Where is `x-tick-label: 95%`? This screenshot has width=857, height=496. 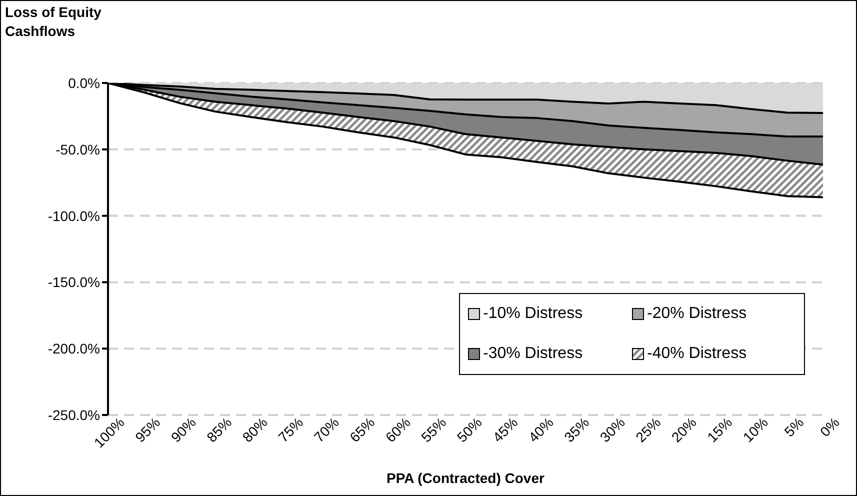
x-tick-label: 95% is located at coordinates (148, 430).